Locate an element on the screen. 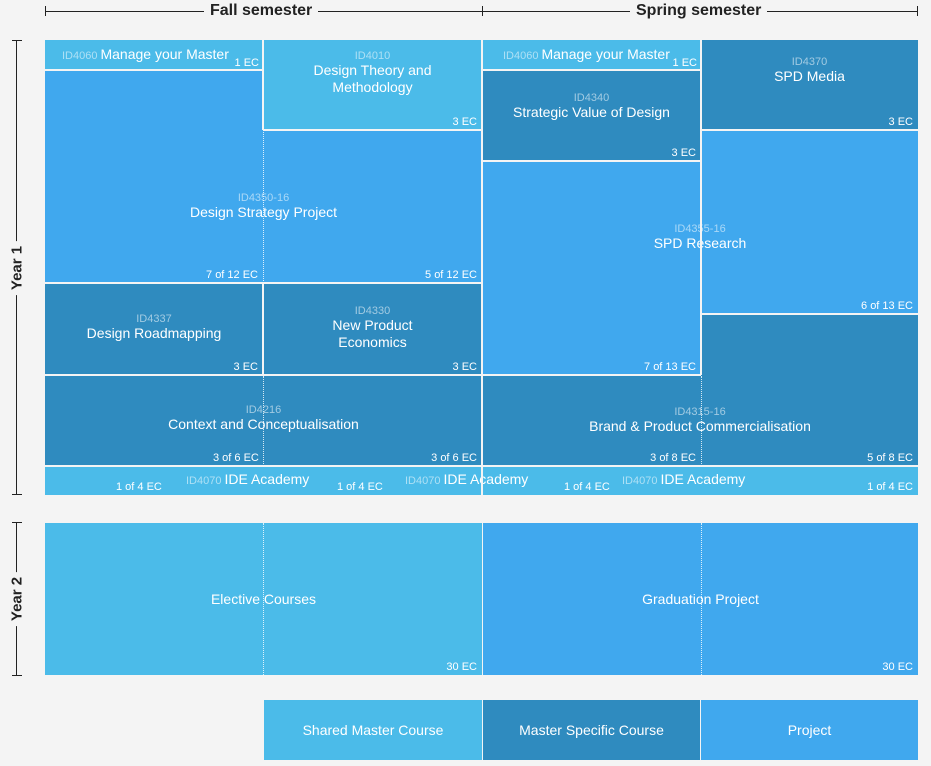  design-strategy-caption: ID4350-16 Design Strategy Project is located at coordinates (263, 206).